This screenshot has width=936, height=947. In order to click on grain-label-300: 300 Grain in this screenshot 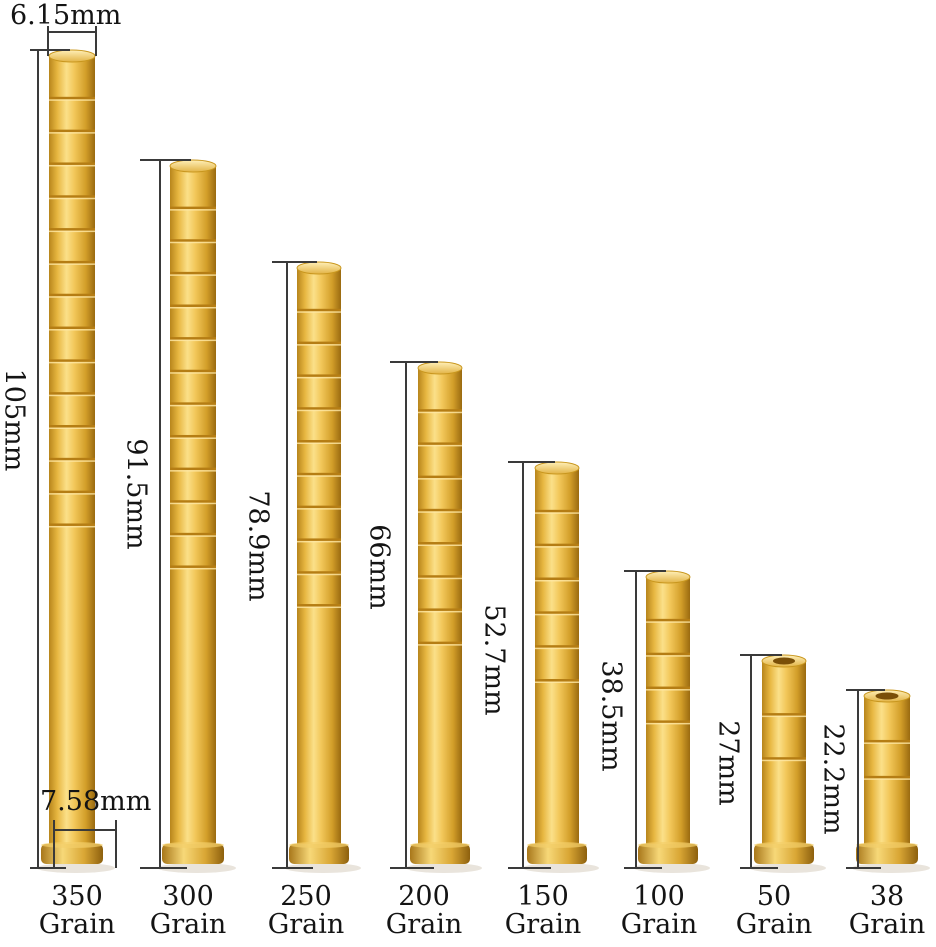, I will do `click(188, 911)`.